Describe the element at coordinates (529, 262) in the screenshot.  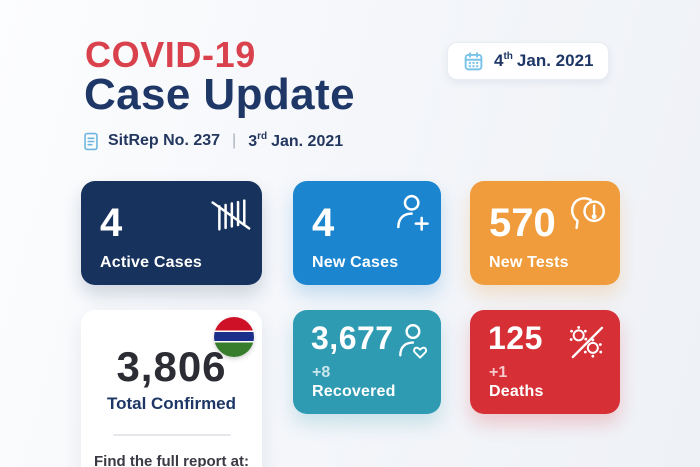
I see `new-tests-label: New Tests` at that location.